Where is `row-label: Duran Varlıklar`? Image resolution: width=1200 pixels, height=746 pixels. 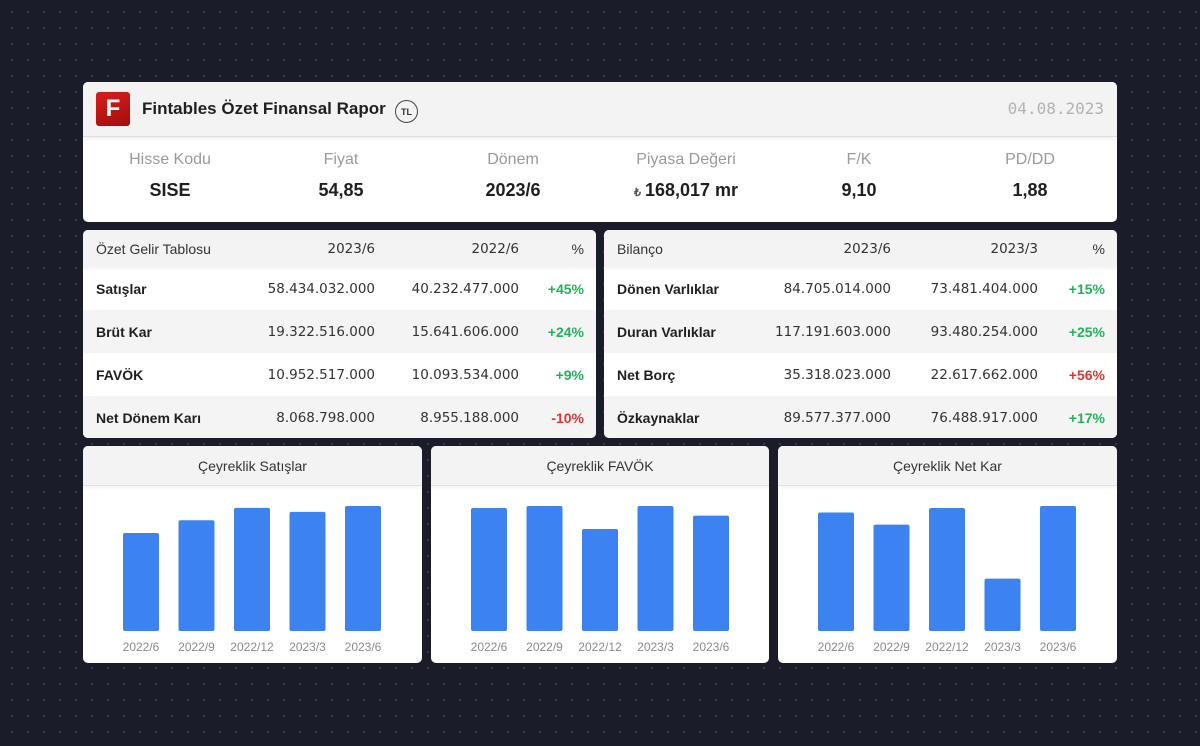
row-label: Duran Varlıklar is located at coordinates (666, 331).